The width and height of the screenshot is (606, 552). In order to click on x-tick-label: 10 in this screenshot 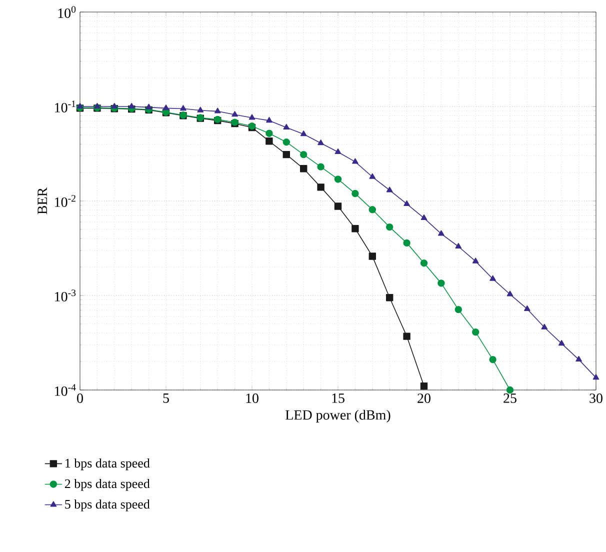, I will do `click(252, 398)`.